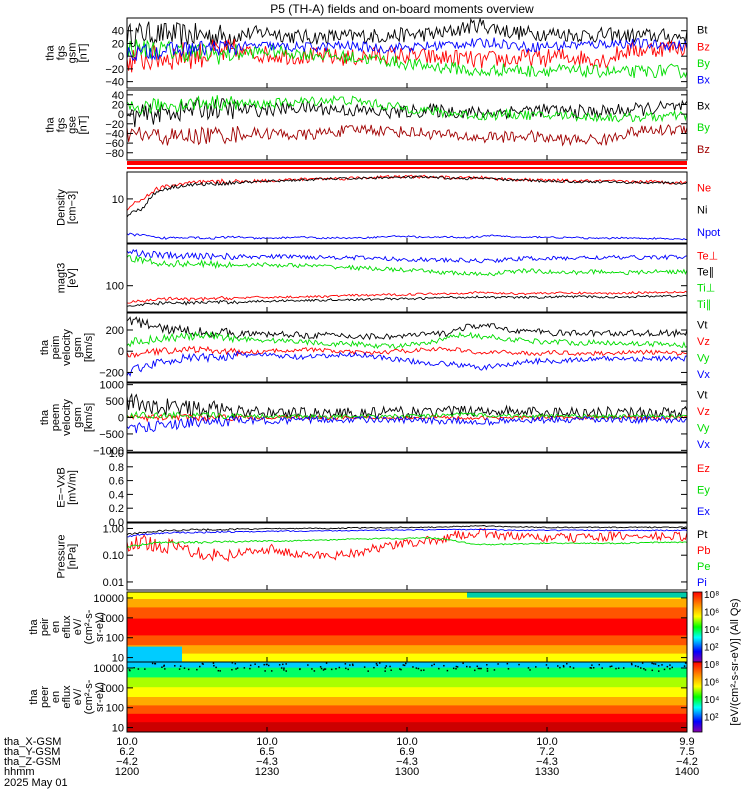 The width and height of the screenshot is (750, 805). I want to click on series-line-Pt, so click(407, 530).